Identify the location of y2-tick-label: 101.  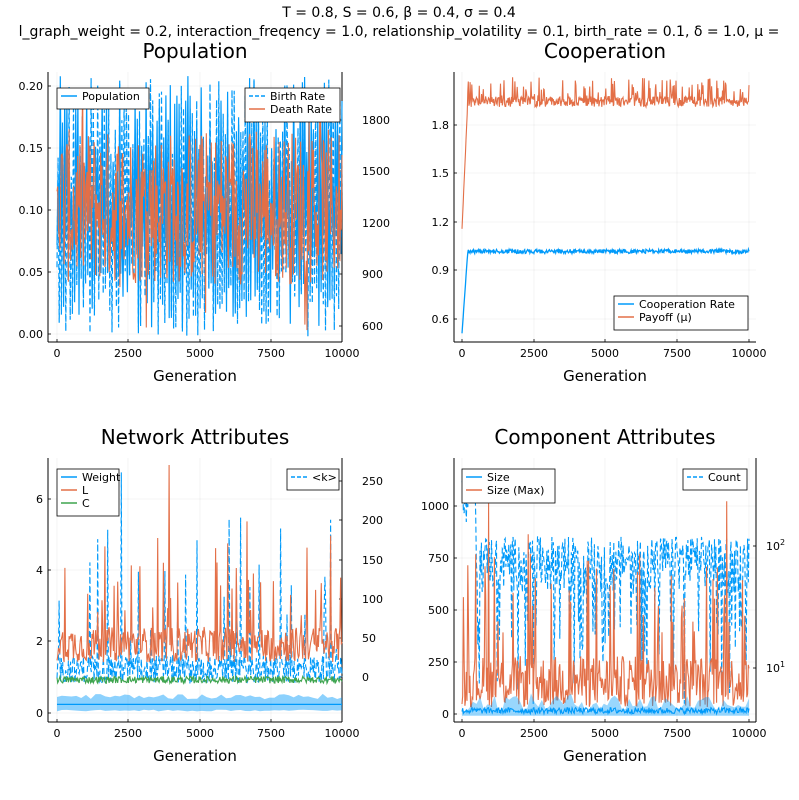
(775, 667).